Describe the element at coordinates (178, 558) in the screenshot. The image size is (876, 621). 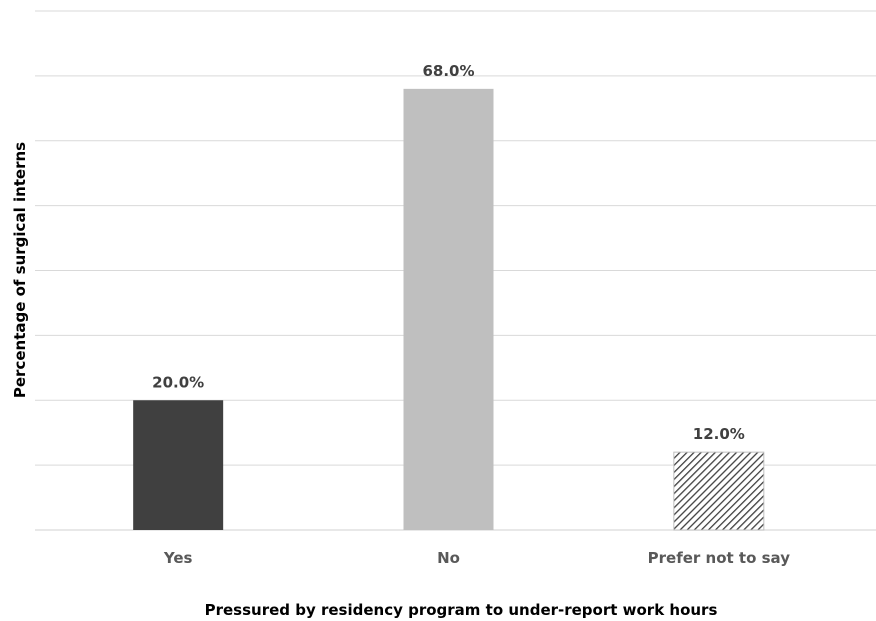
I see `x-tick-label: Yes` at that location.